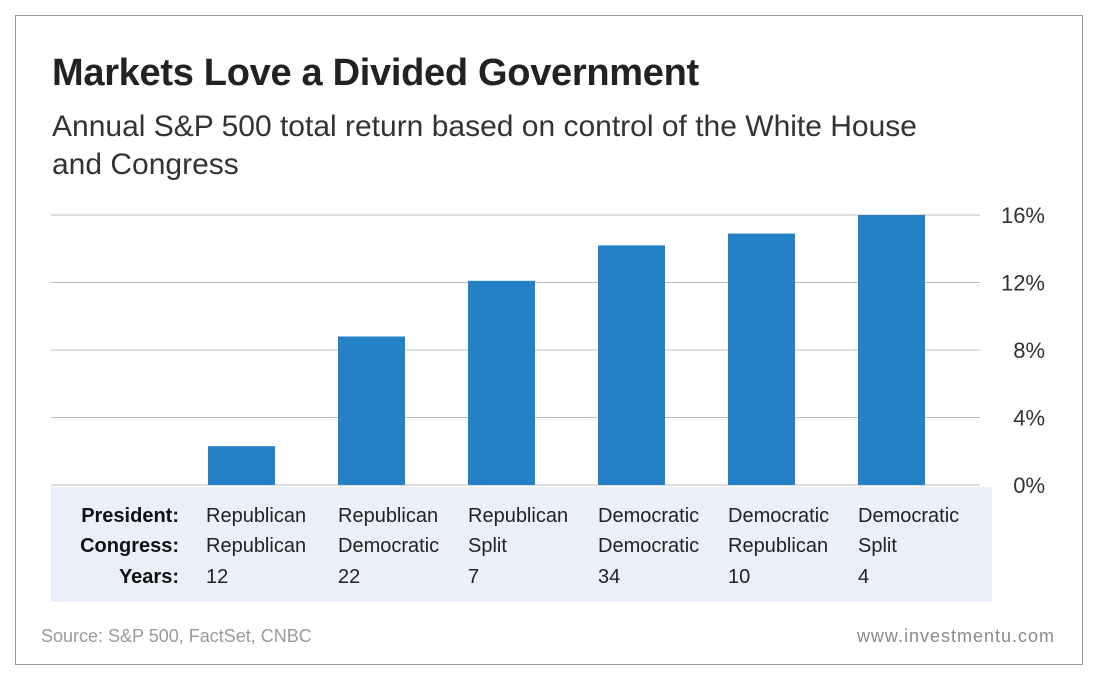 Image resolution: width=1100 pixels, height=683 pixels. What do you see at coordinates (349, 577) in the screenshot?
I see `years-cell: 22` at bounding box center [349, 577].